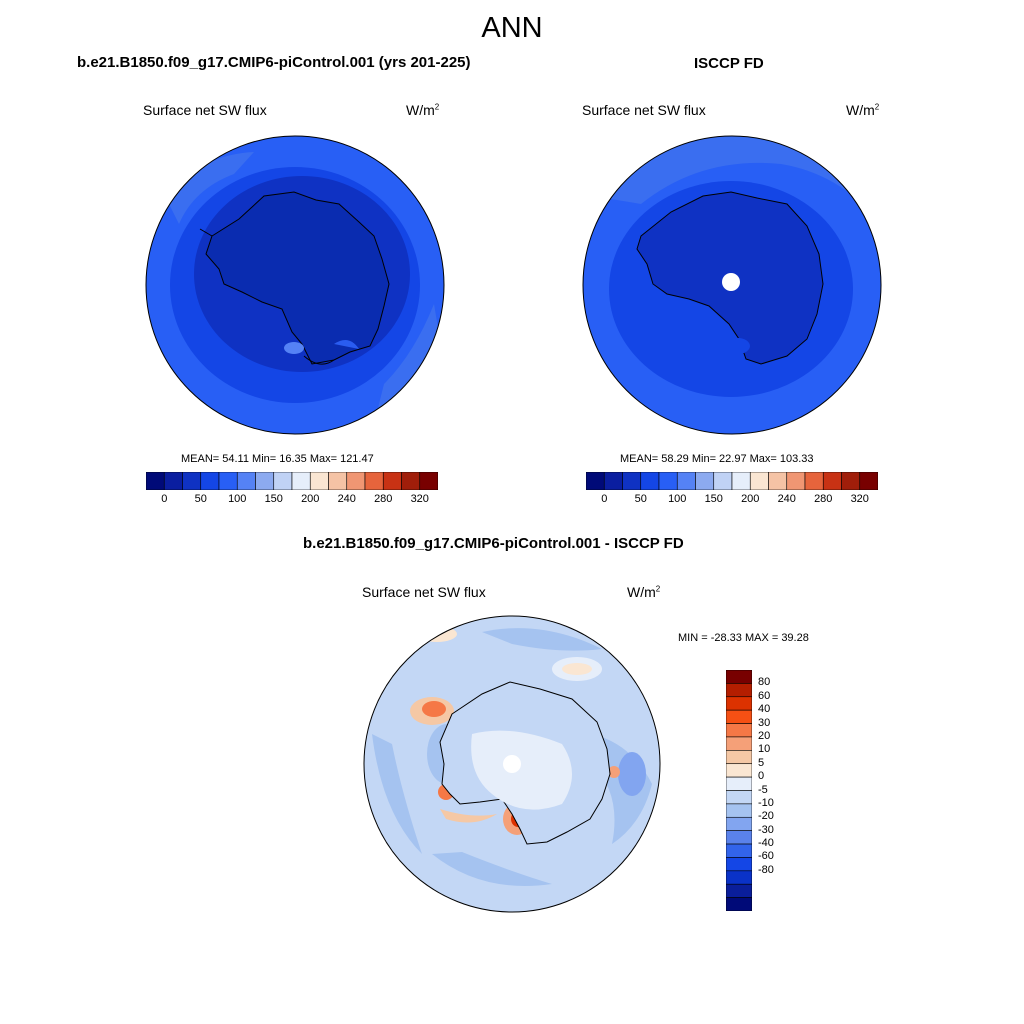  Describe the element at coordinates (766, 843) in the screenshot. I see `diff-colorbar-tick-label: -40` at that location.